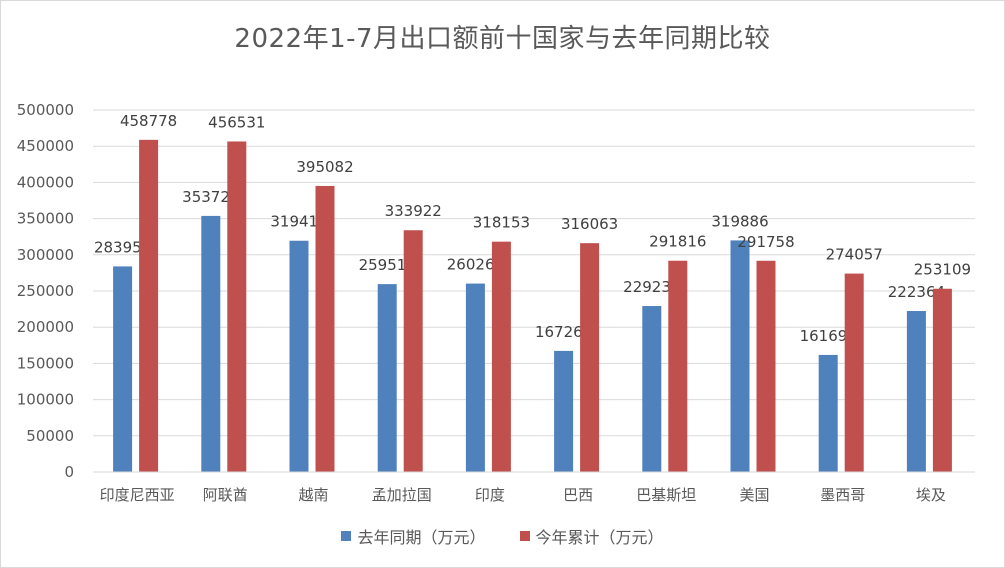 This screenshot has width=1005, height=568. I want to click on data-label: 274057, so click(854, 255).